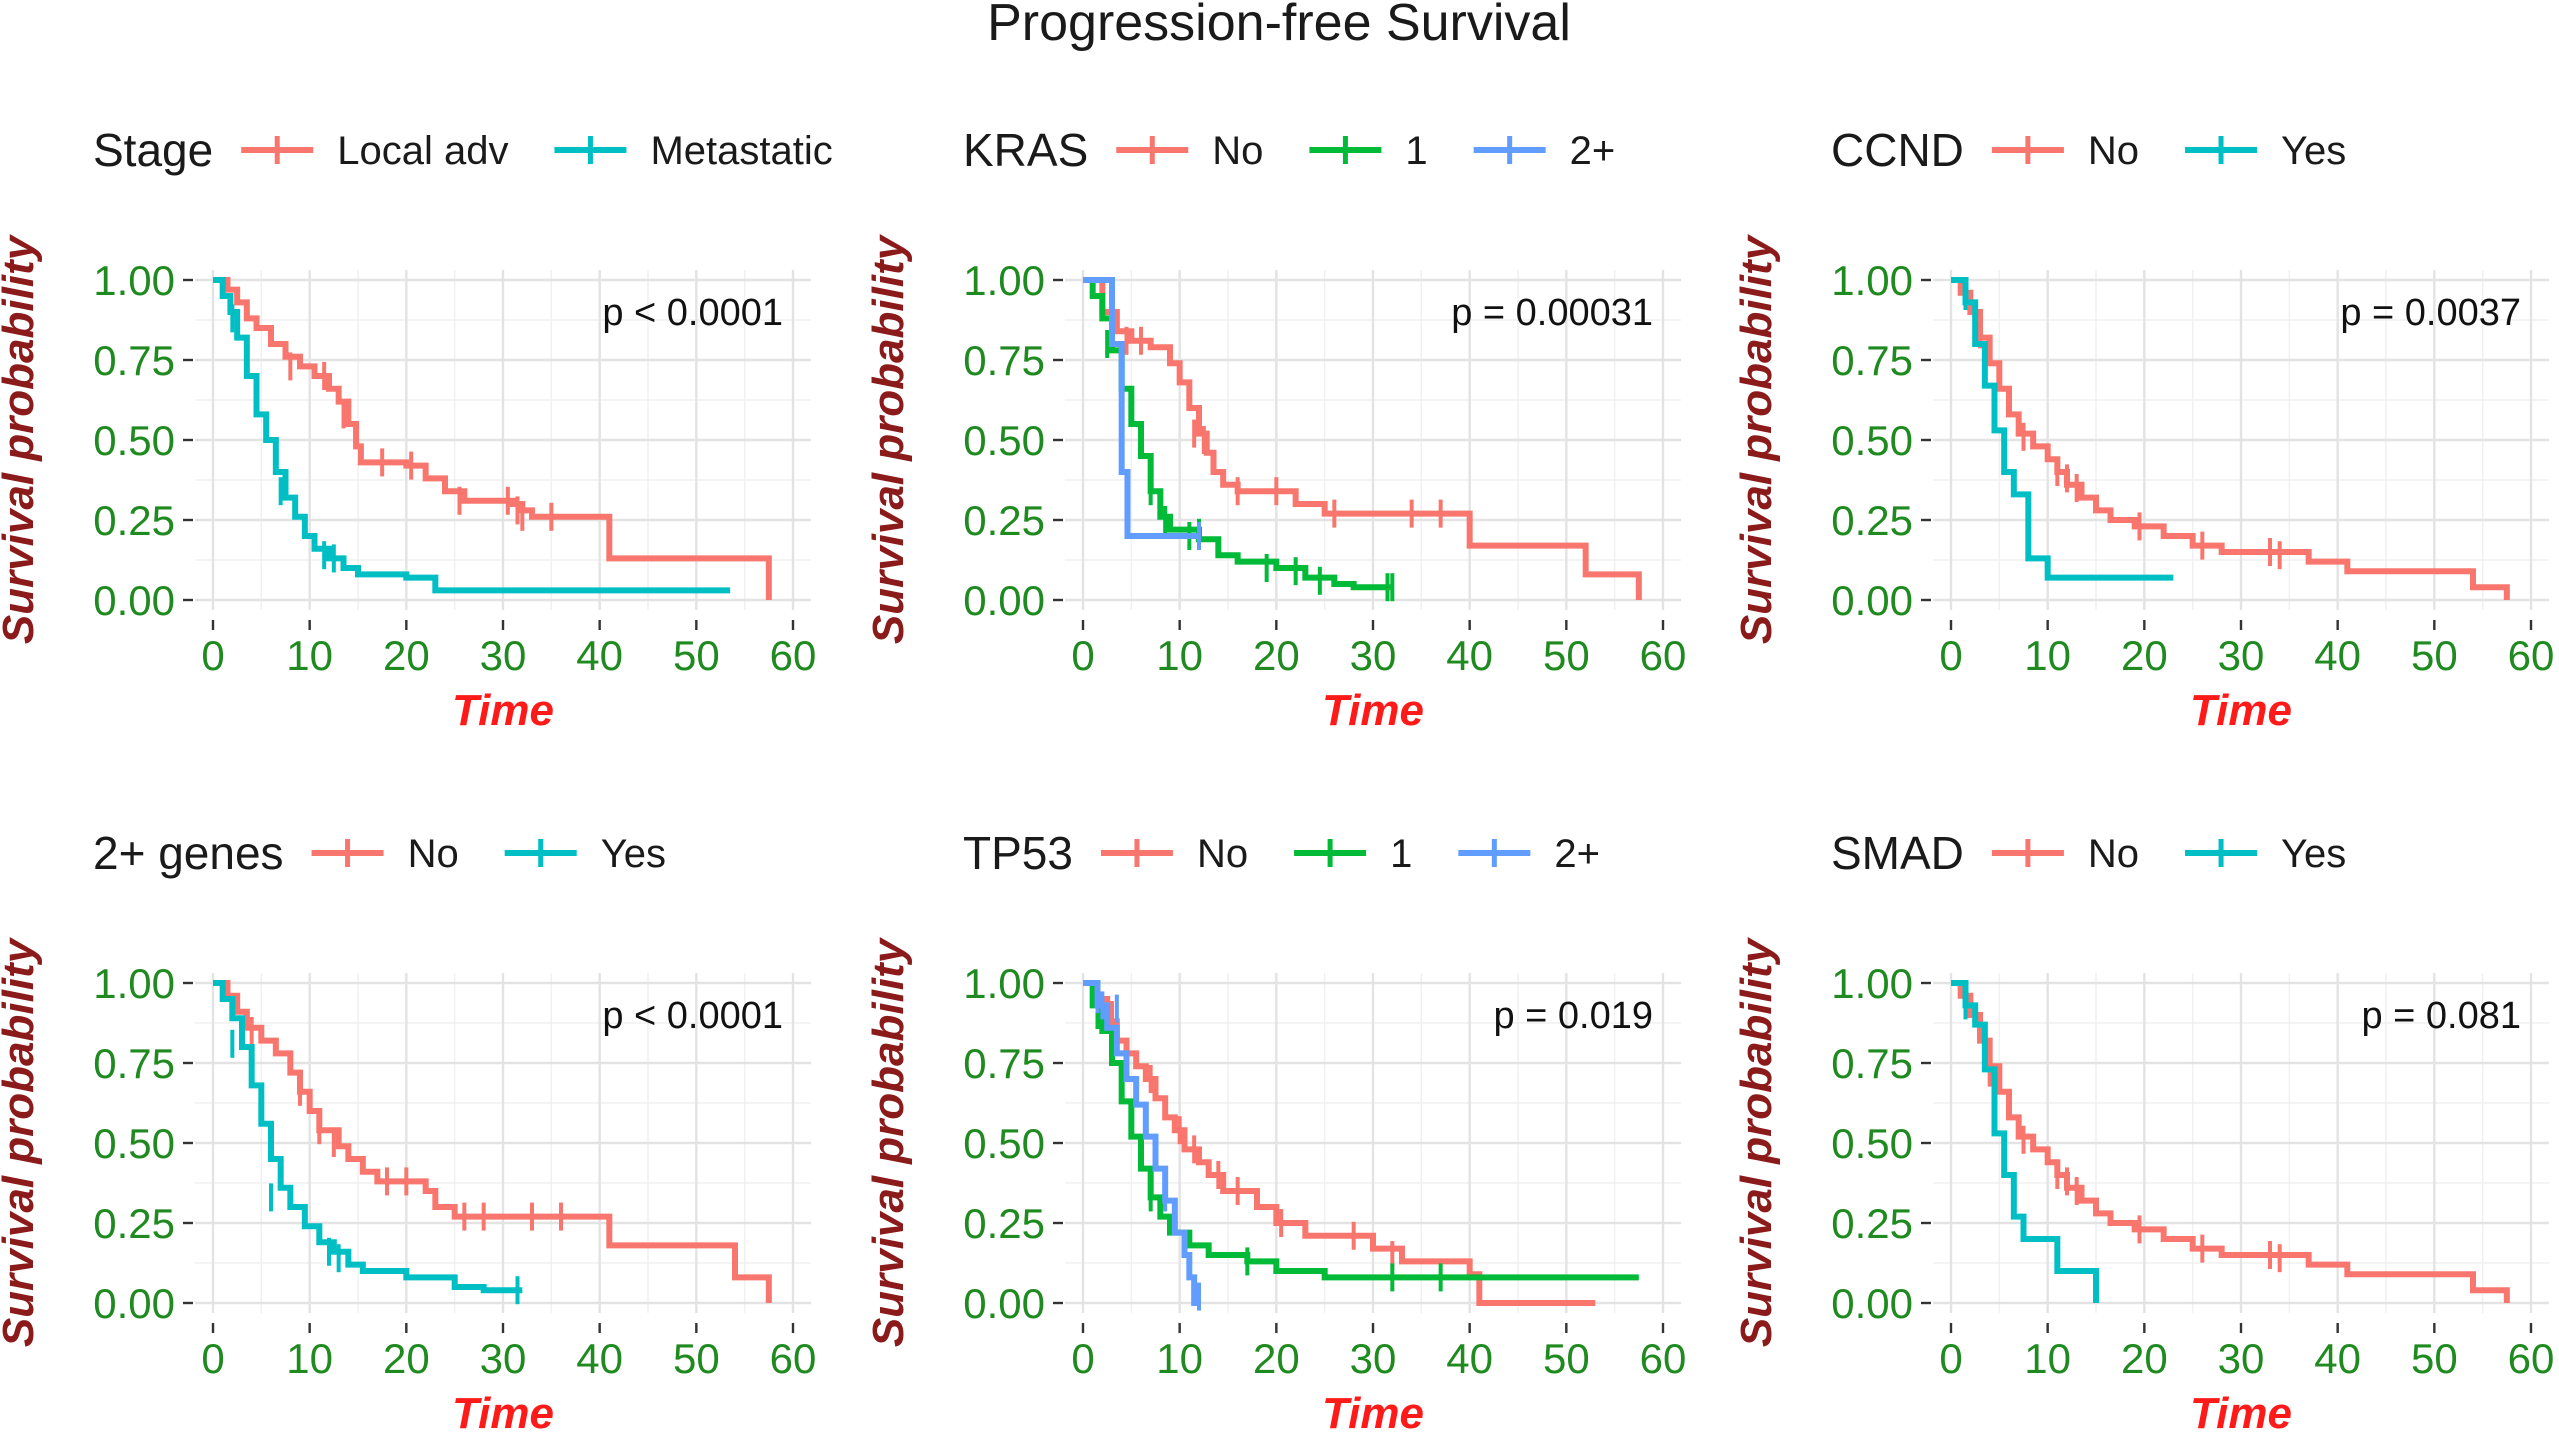 The height and width of the screenshot is (1435, 2559). Describe the element at coordinates (1416, 151) in the screenshot. I see `legend-label: 1` at that location.